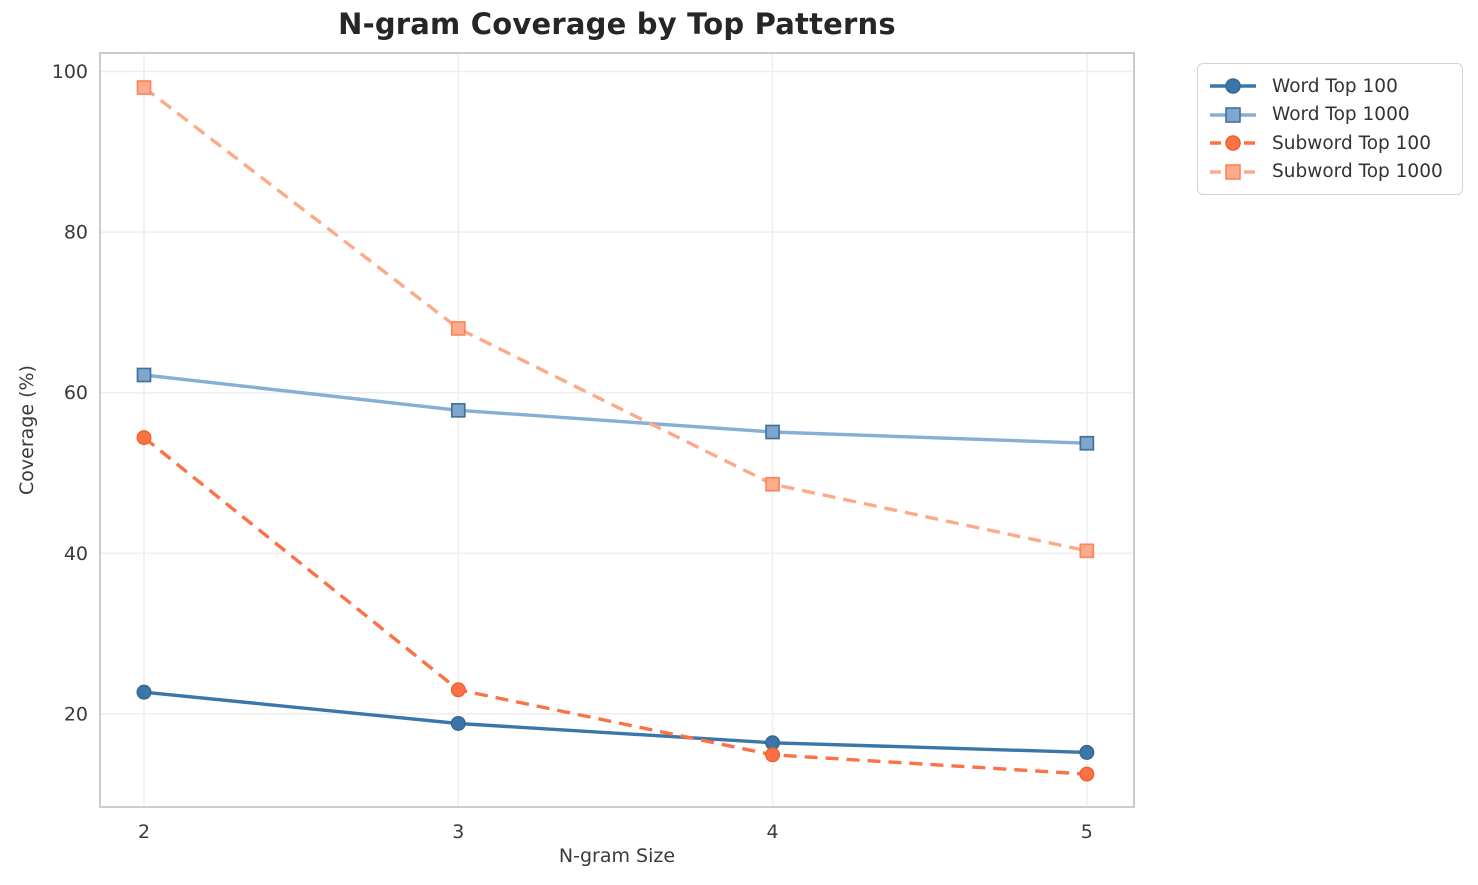 The width and height of the screenshot is (1478, 885). I want to click on marker-word-top-1000-x2, so click(144, 375).